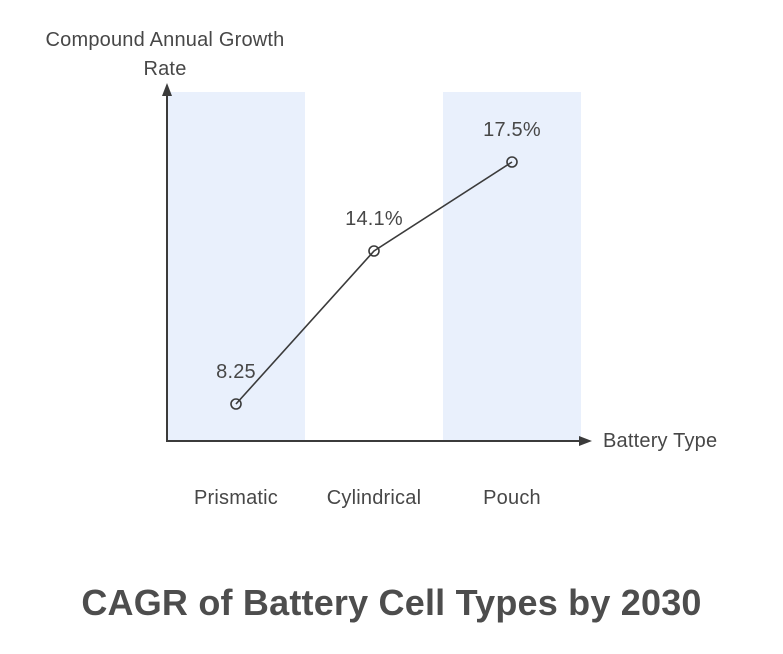 The width and height of the screenshot is (783, 654). I want to click on y-axis-arrow-icon, so click(167, 89).